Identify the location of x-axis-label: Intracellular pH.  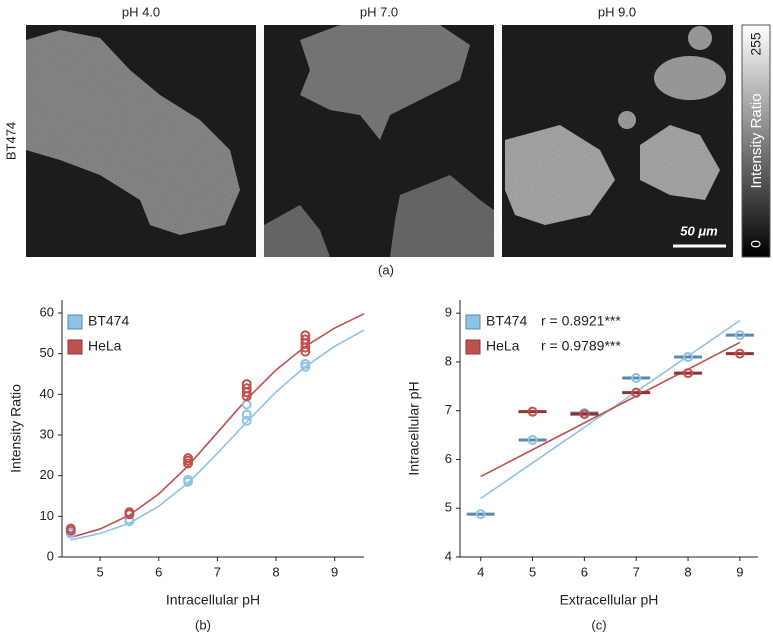
(213, 600).